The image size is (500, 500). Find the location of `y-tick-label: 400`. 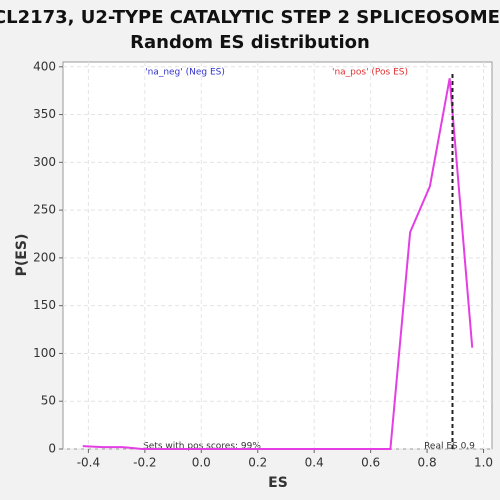

y-tick-label: 400 is located at coordinates (44, 66).